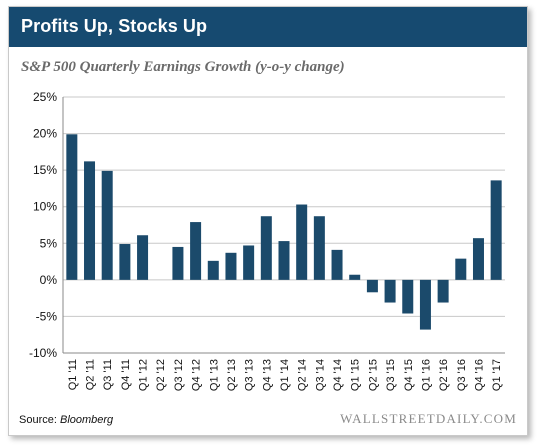 This screenshot has height=445, width=540. Describe the element at coordinates (426, 375) in the screenshot. I see `x-tick-label: Q1 '16` at that location.